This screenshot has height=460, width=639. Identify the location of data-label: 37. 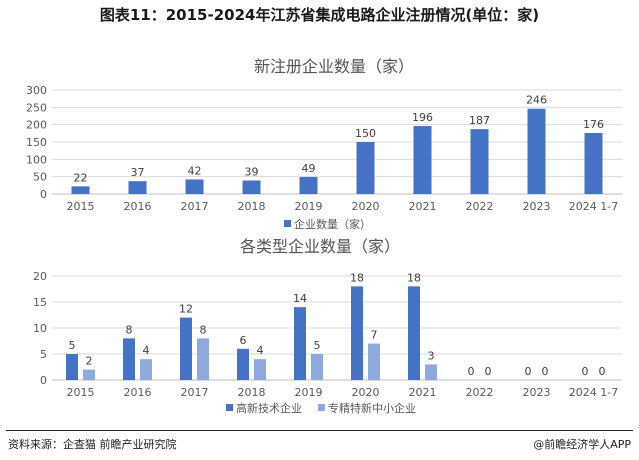
(138, 172).